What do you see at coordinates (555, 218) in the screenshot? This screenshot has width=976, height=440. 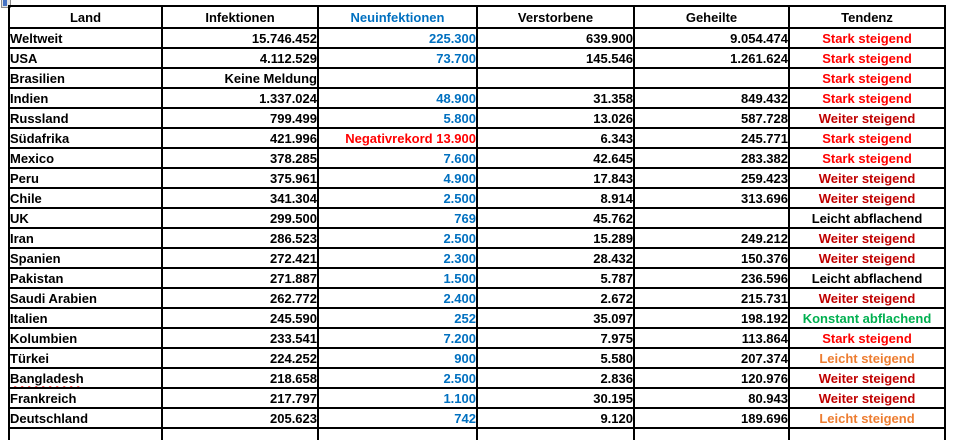 I see `cell-verstorbene: 45.762` at bounding box center [555, 218].